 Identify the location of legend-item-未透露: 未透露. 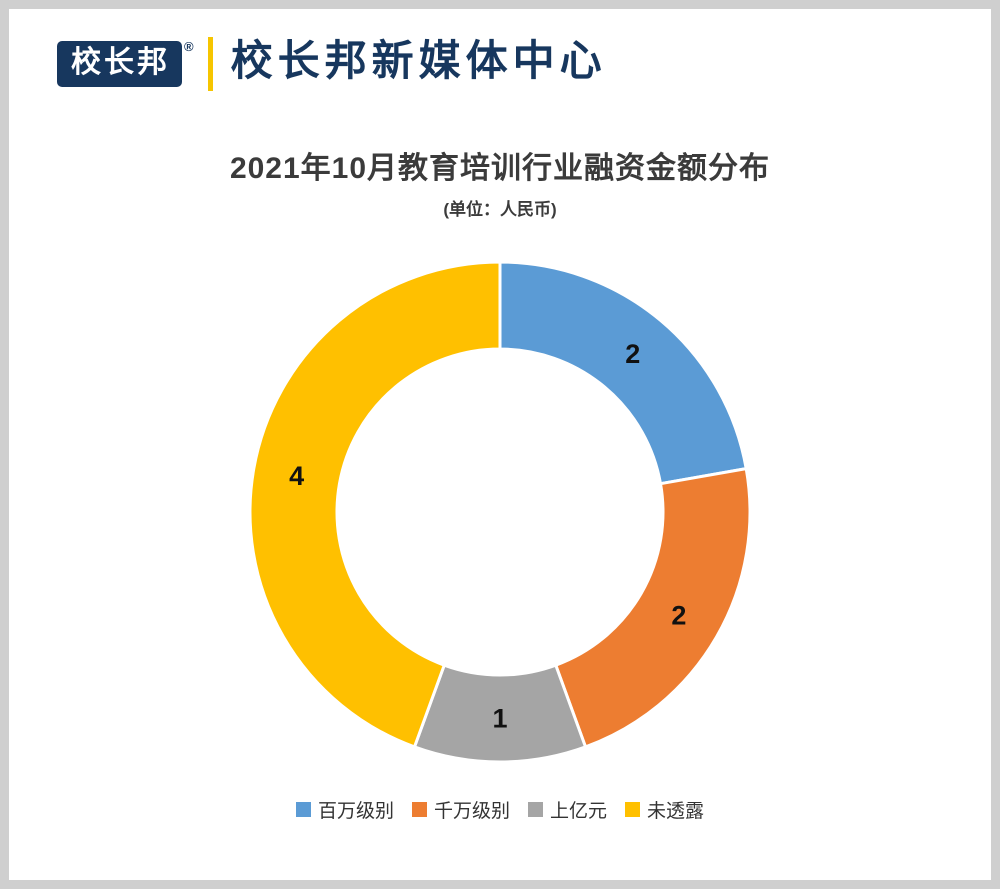
(664, 809).